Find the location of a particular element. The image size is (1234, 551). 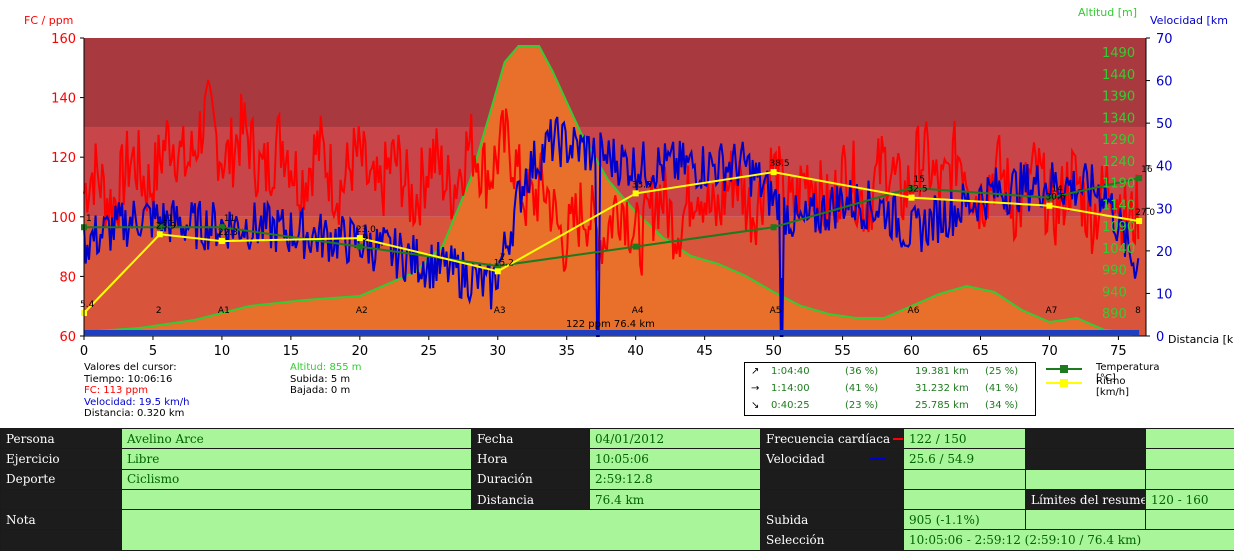

x-tick-label: 5 is located at coordinates (153, 351).